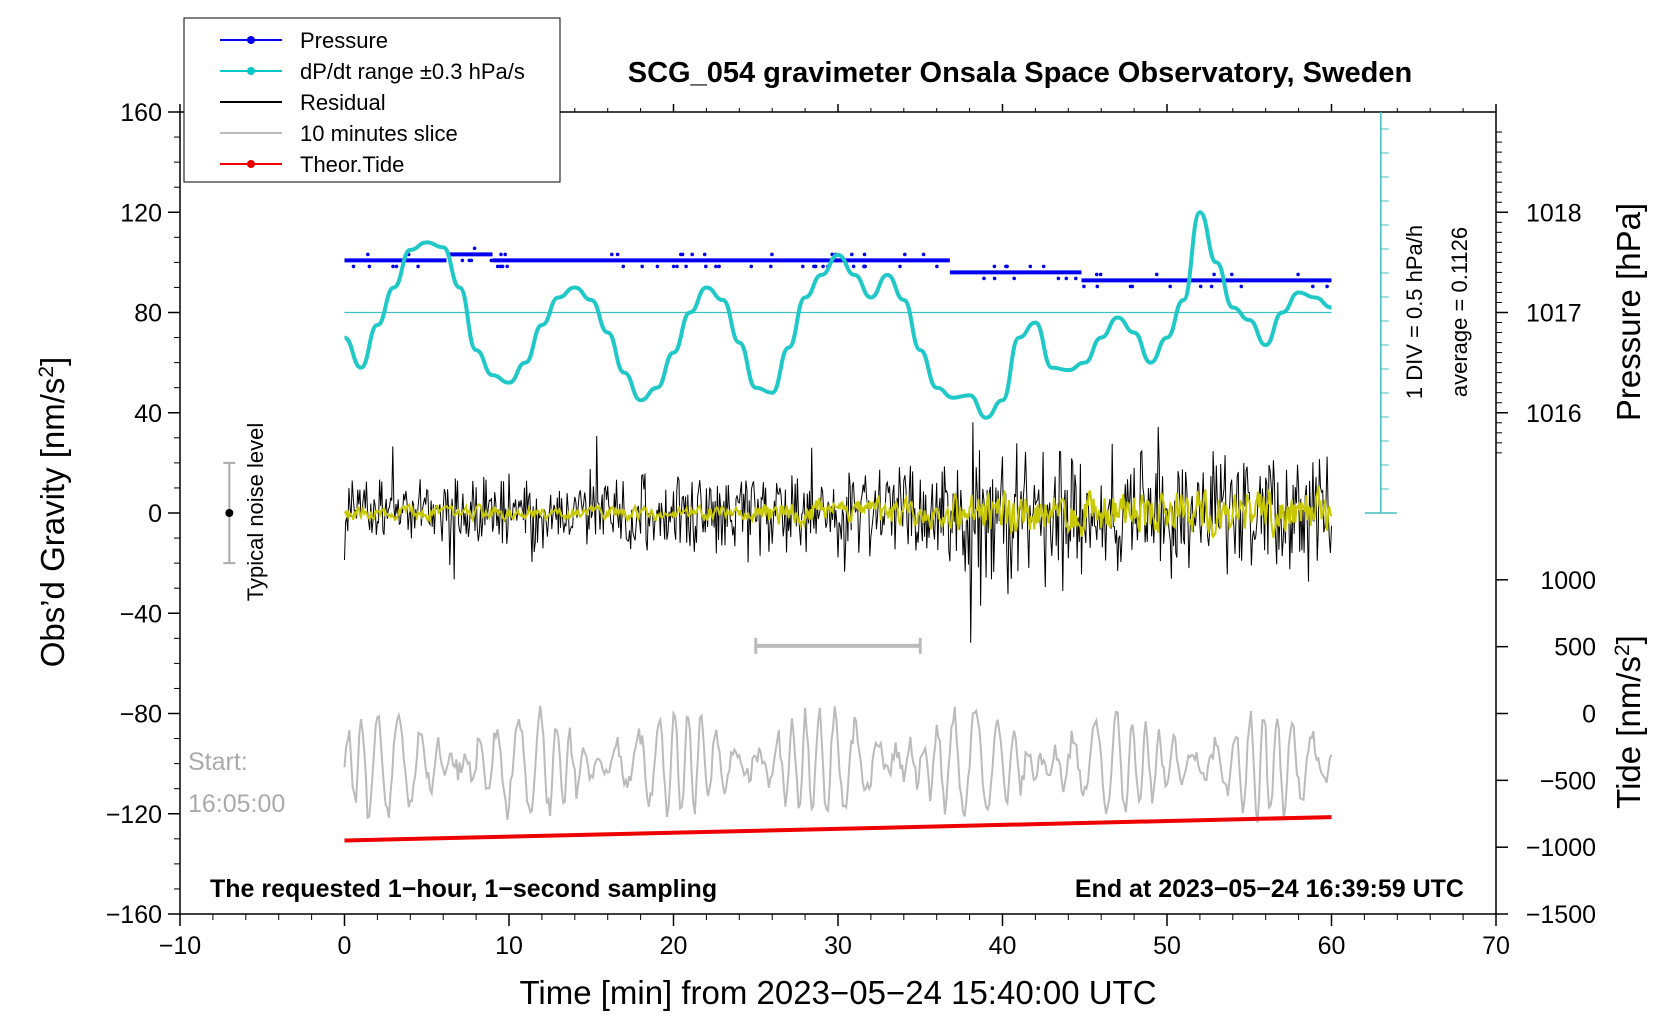 This screenshot has height=1025, width=1676. Describe the element at coordinates (1589, 715) in the screenshot. I see `tide-tick-label: 0` at that location.